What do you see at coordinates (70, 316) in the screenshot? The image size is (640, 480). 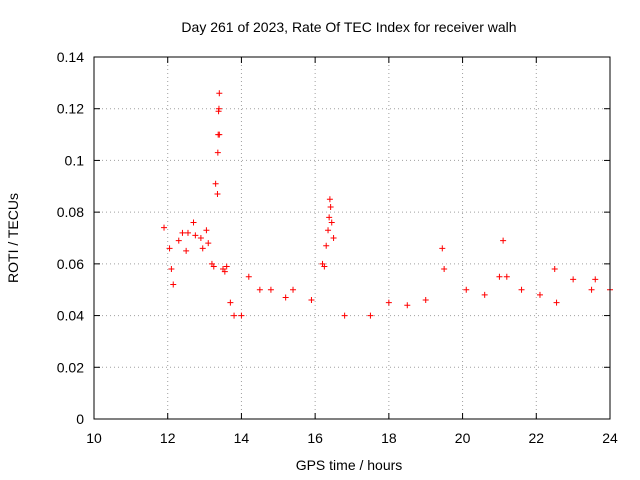 I see `y-tick-label: 0.04` at bounding box center [70, 316].